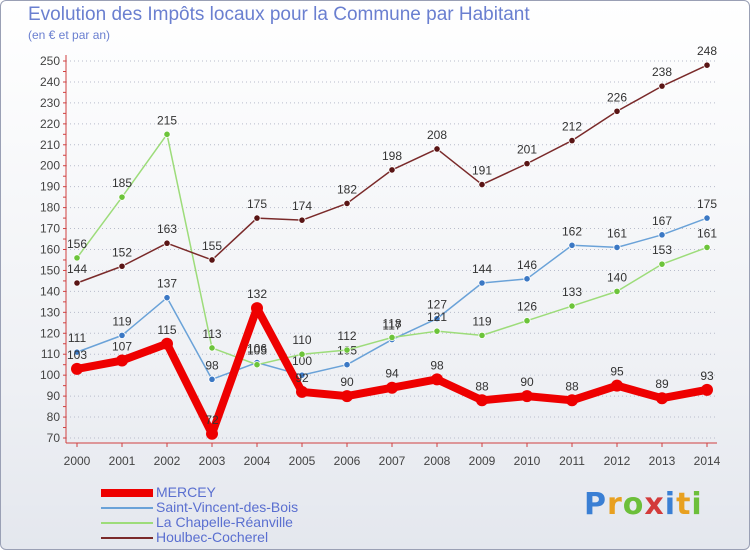  I want to click on x-tick-label: 2010, so click(527, 461).